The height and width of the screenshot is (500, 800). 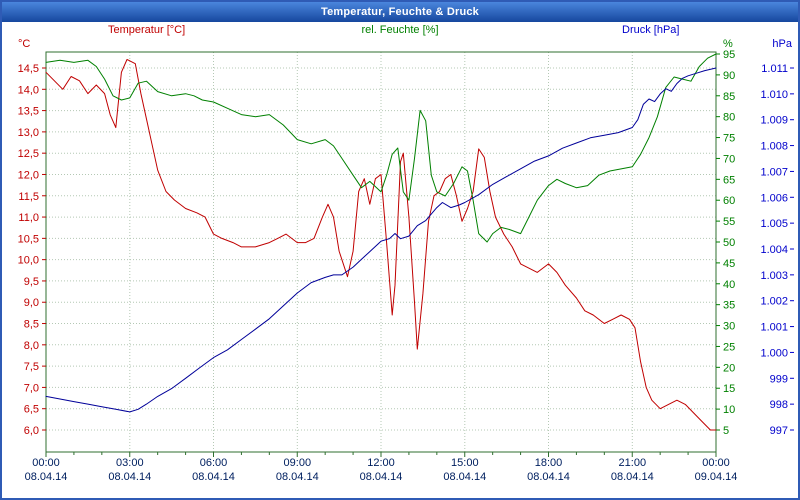 What do you see at coordinates (31, 346) in the screenshot?
I see `svg-text: 8,0` at bounding box center [31, 346].